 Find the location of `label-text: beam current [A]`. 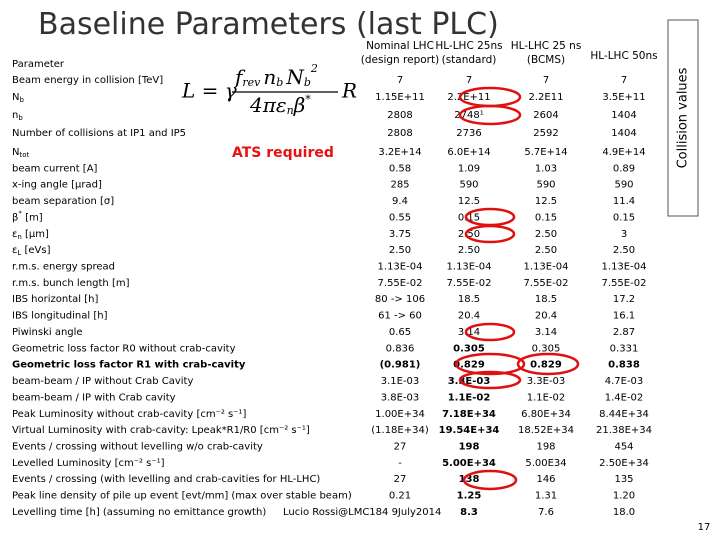

label-text: beam current [A] is located at coordinates (55, 168).